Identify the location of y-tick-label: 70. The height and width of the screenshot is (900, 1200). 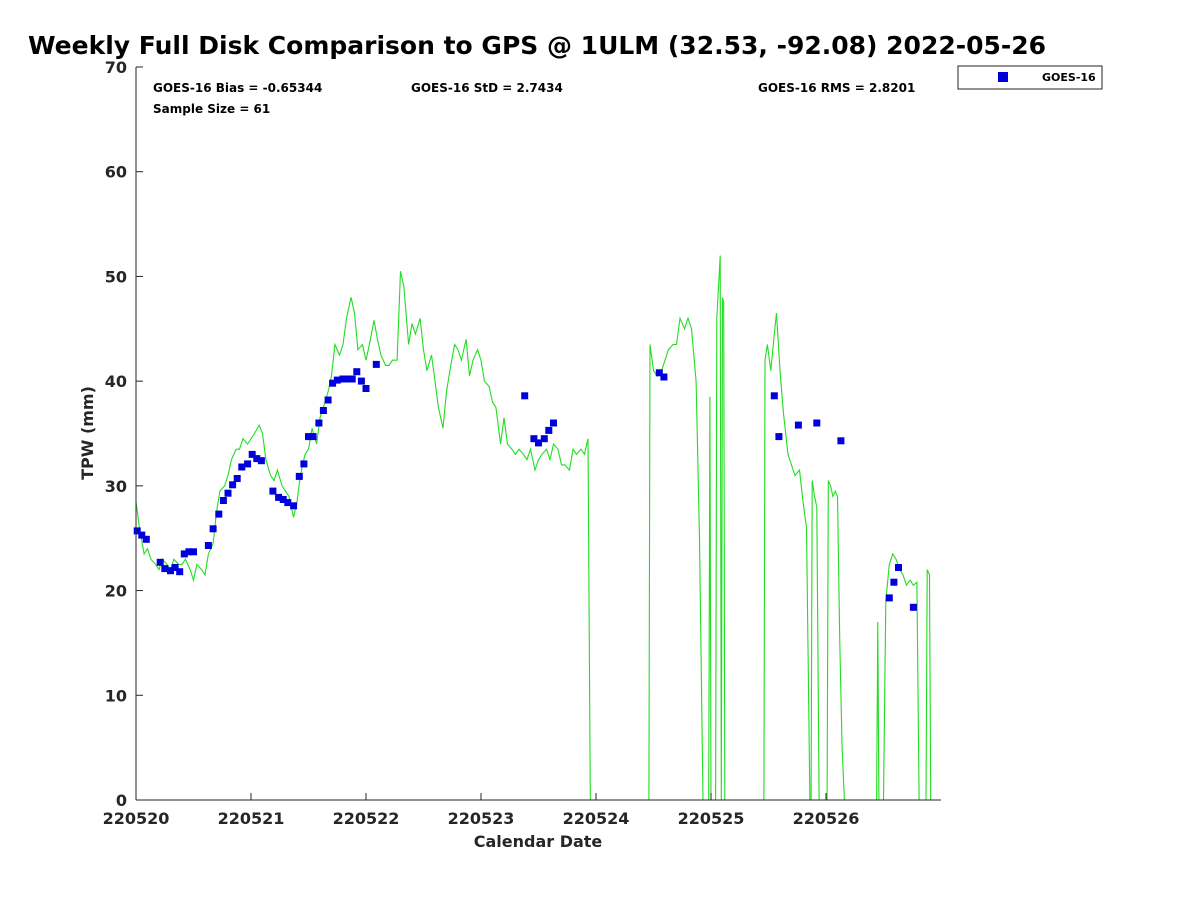
(116, 67).